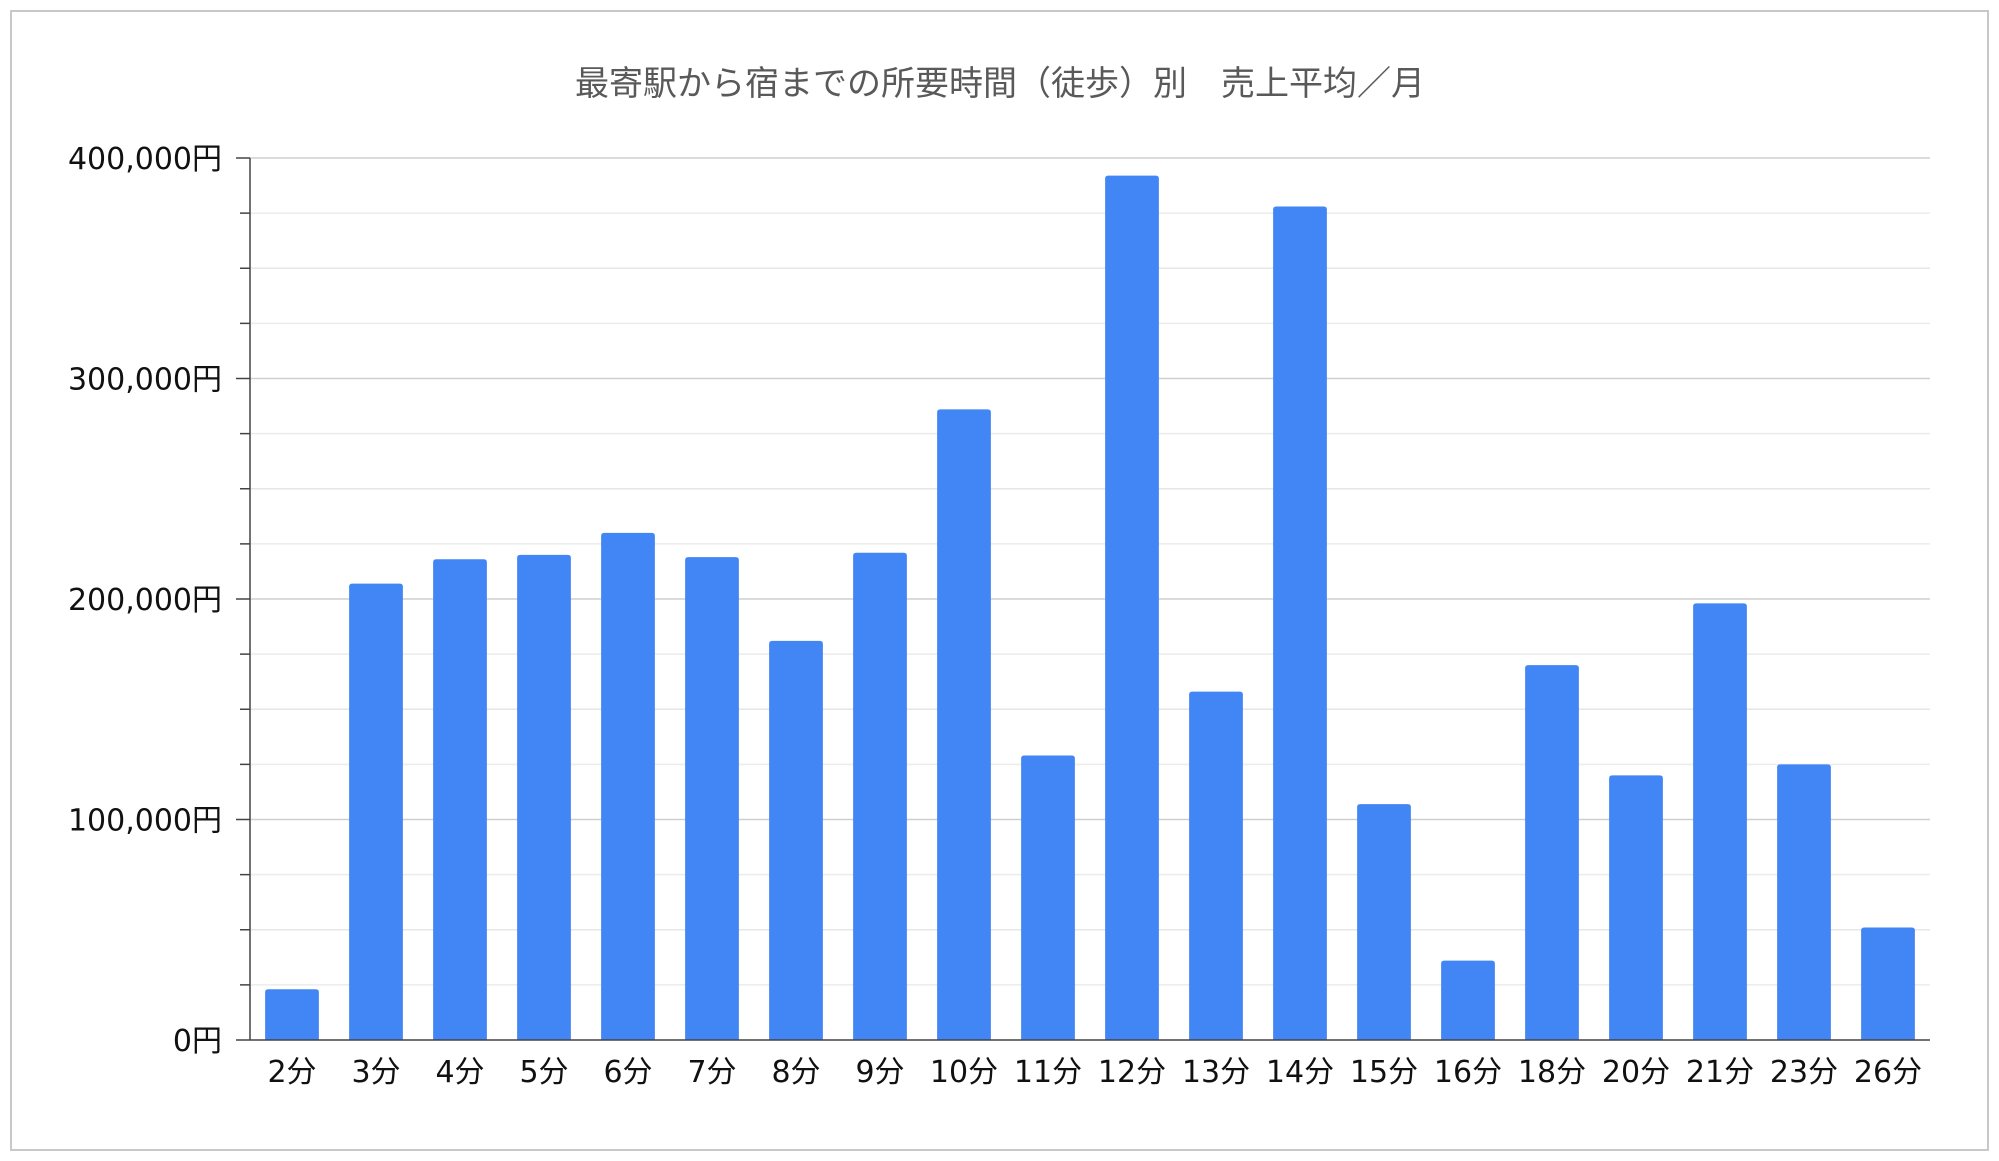 Image resolution: width=1999 pixels, height=1161 pixels. I want to click on y-tick-label: 100,000円, so click(145, 821).